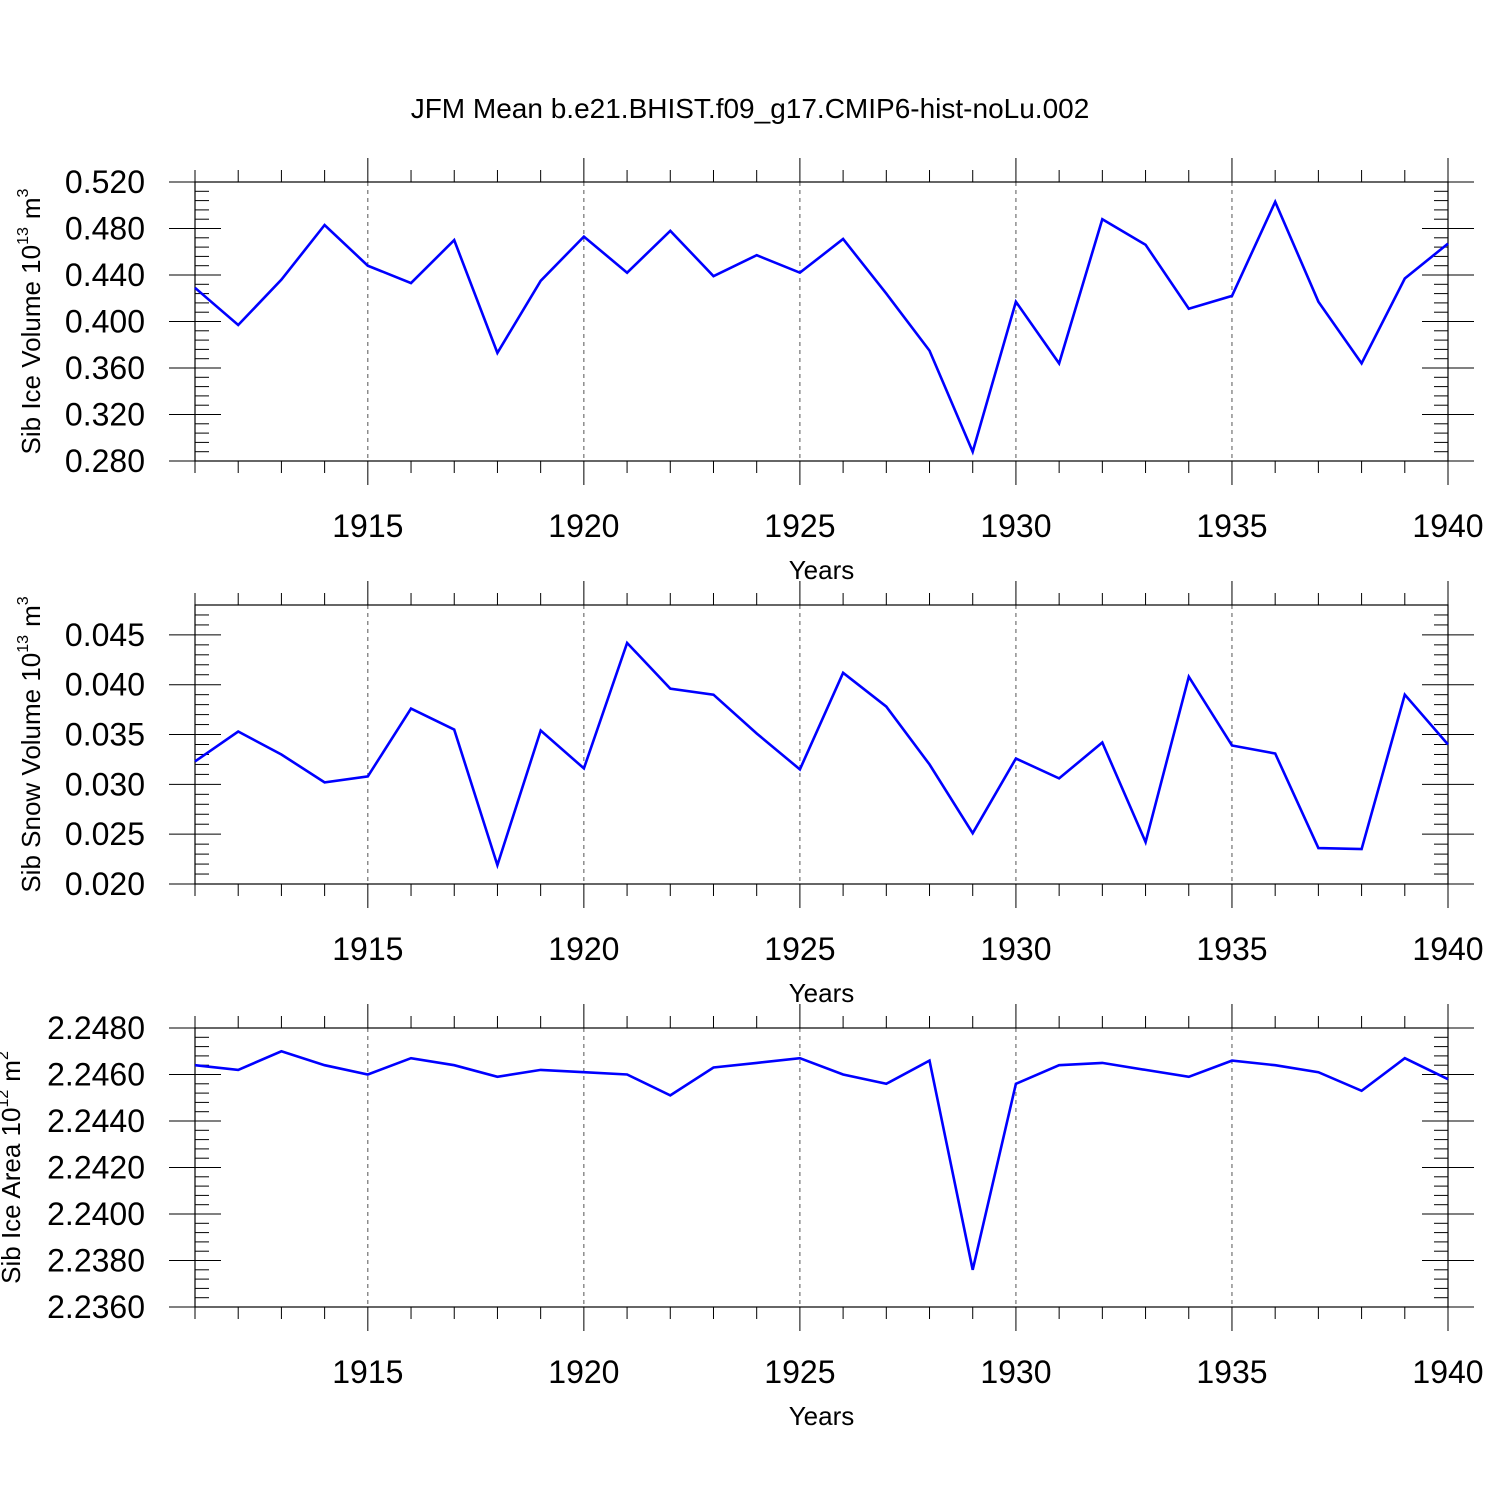 The image size is (1500, 1500). I want to click on y-axis-label-text: Sib Snow Volume 10, so click(31, 773).